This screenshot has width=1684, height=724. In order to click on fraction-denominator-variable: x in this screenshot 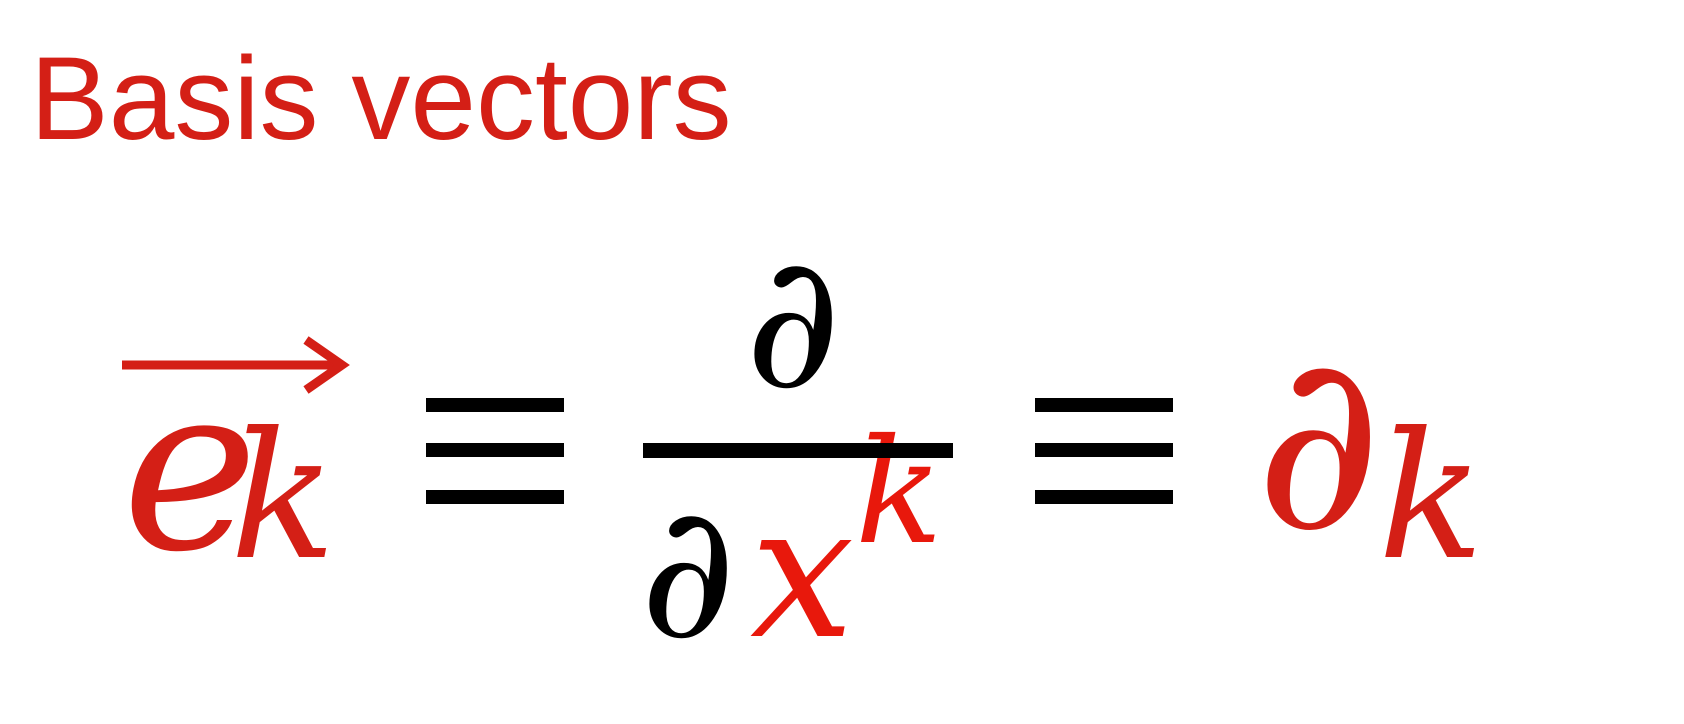, I will do `click(802, 572)`.